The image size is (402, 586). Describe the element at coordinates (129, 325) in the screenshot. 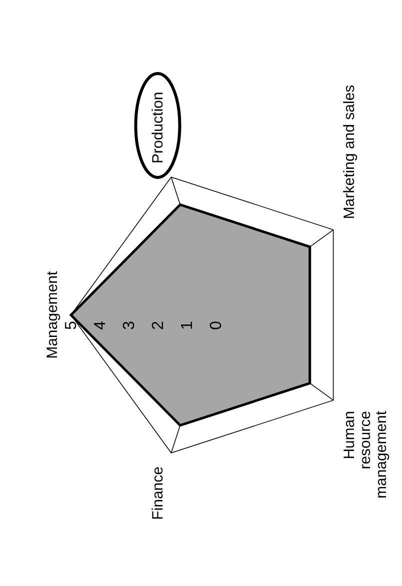

I see `y-tick-label: 3` at that location.